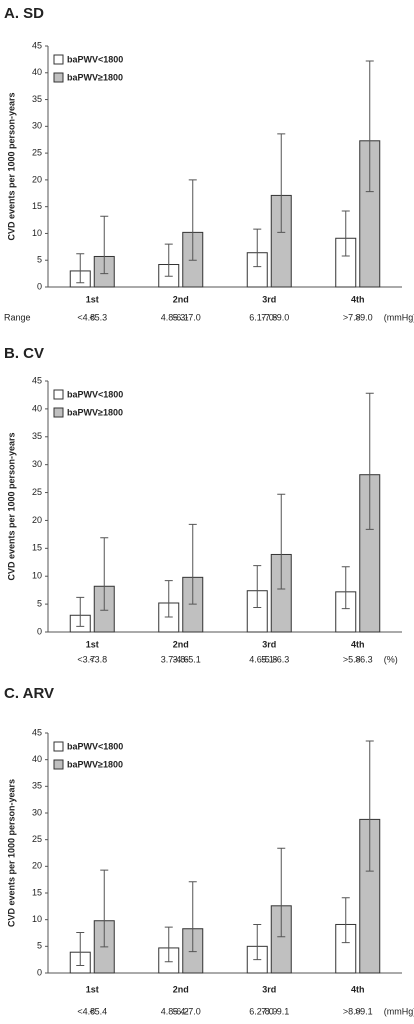  Describe the element at coordinates (98, 317) in the screenshot. I see `range-label: <5.3` at that location.